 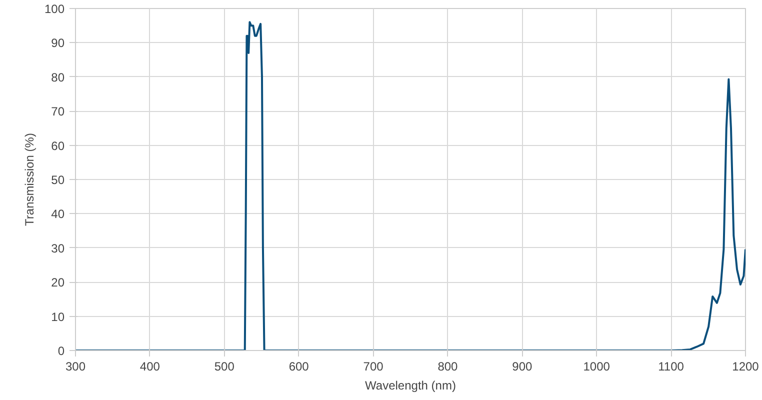 What do you see at coordinates (58, 77) in the screenshot?
I see `y-tick-label: 80` at bounding box center [58, 77].